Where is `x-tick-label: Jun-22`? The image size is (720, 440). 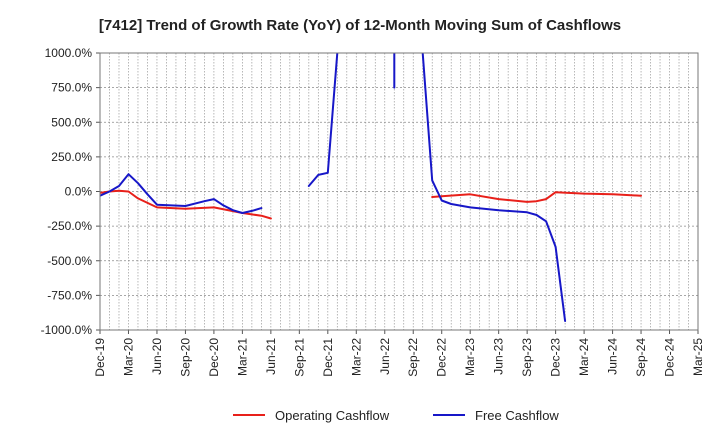 x-tick-label: Jun-22 is located at coordinates (385, 356).